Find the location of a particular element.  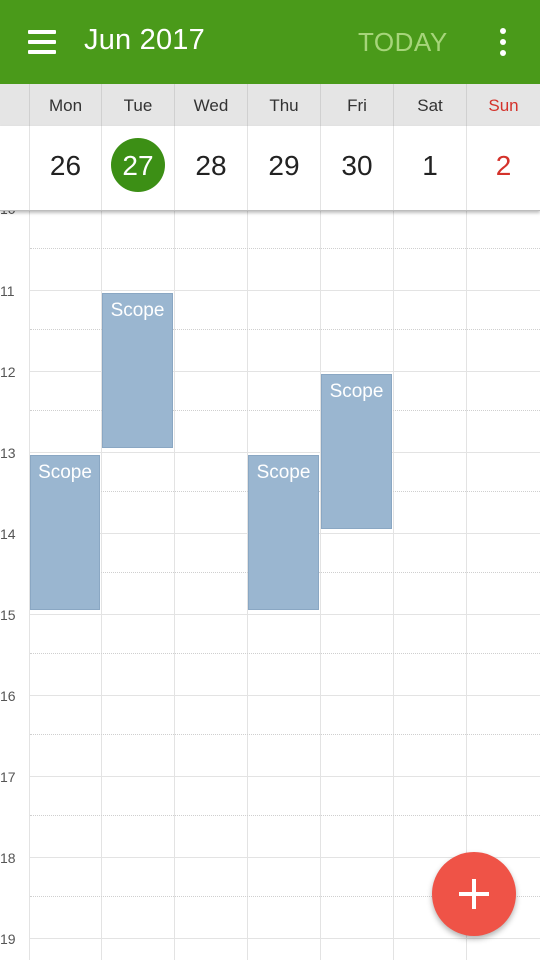

more-vertical-icon is located at coordinates (503, 43).